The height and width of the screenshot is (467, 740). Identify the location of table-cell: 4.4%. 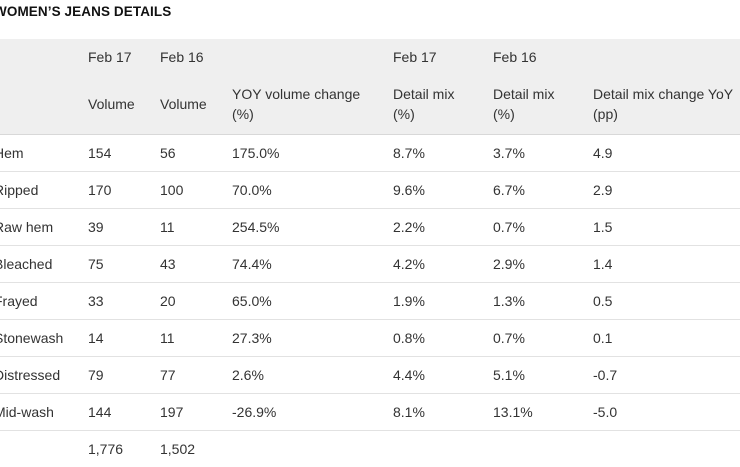
(409, 375).